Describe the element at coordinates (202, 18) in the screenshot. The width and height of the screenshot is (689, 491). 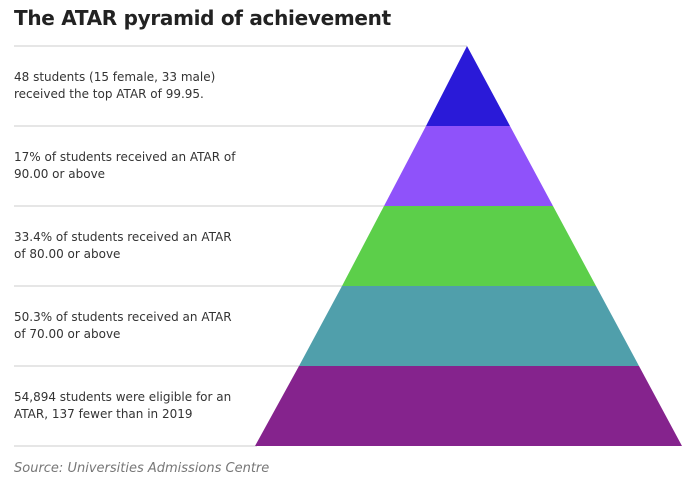
I see `chart-title: The ATAR pyramid of achievement` at that location.